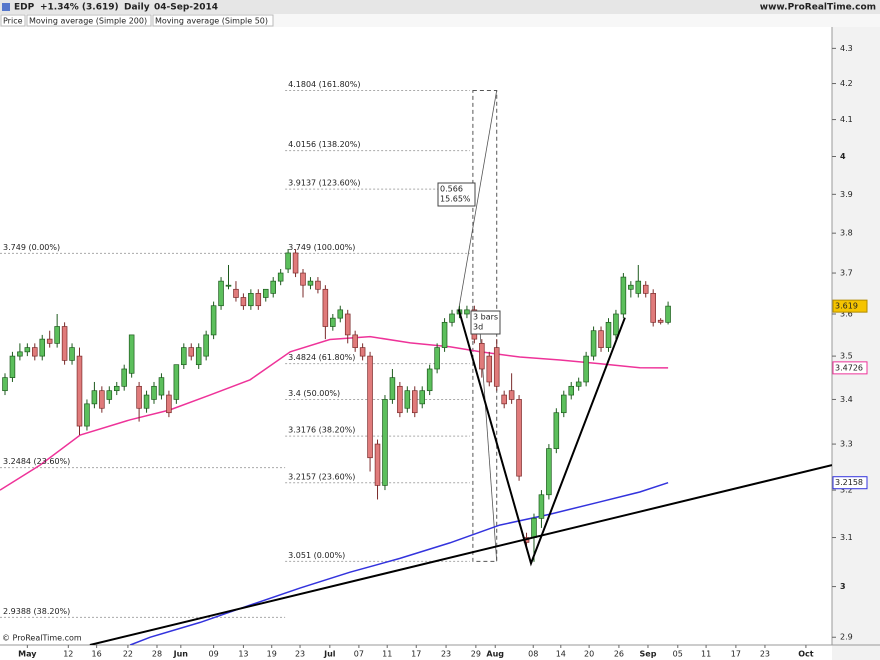  I want to click on fib-label: 3.3176 (38.20%), so click(321, 430).